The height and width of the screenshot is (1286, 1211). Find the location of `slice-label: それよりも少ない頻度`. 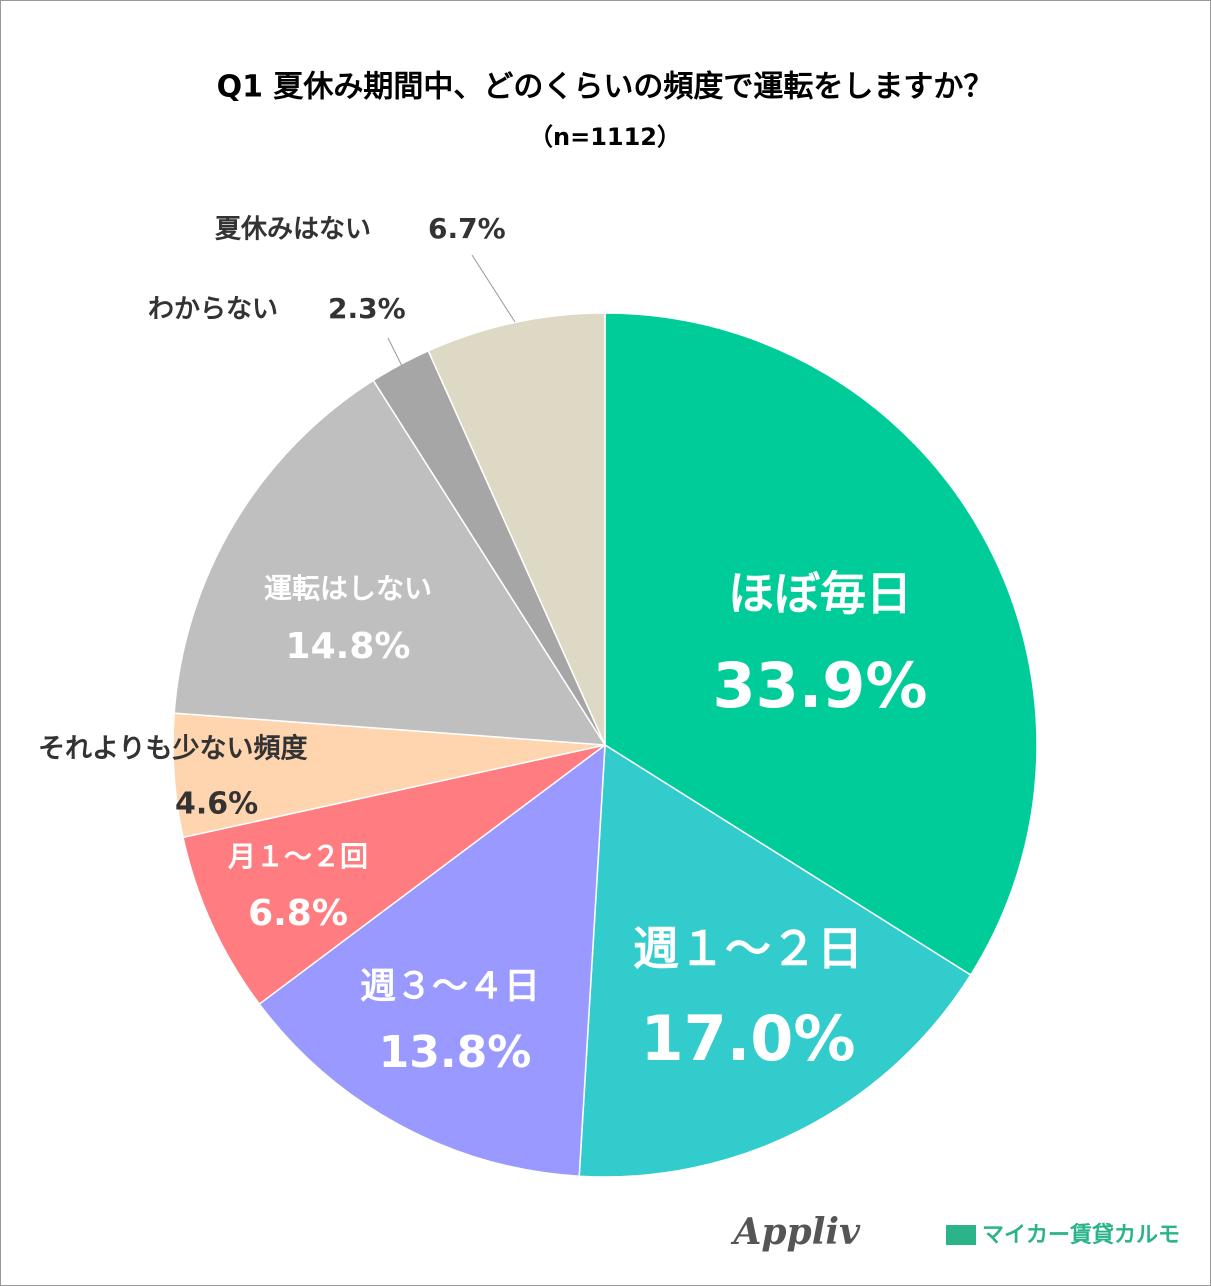

slice-label: それよりも少ない頻度 is located at coordinates (172, 749).